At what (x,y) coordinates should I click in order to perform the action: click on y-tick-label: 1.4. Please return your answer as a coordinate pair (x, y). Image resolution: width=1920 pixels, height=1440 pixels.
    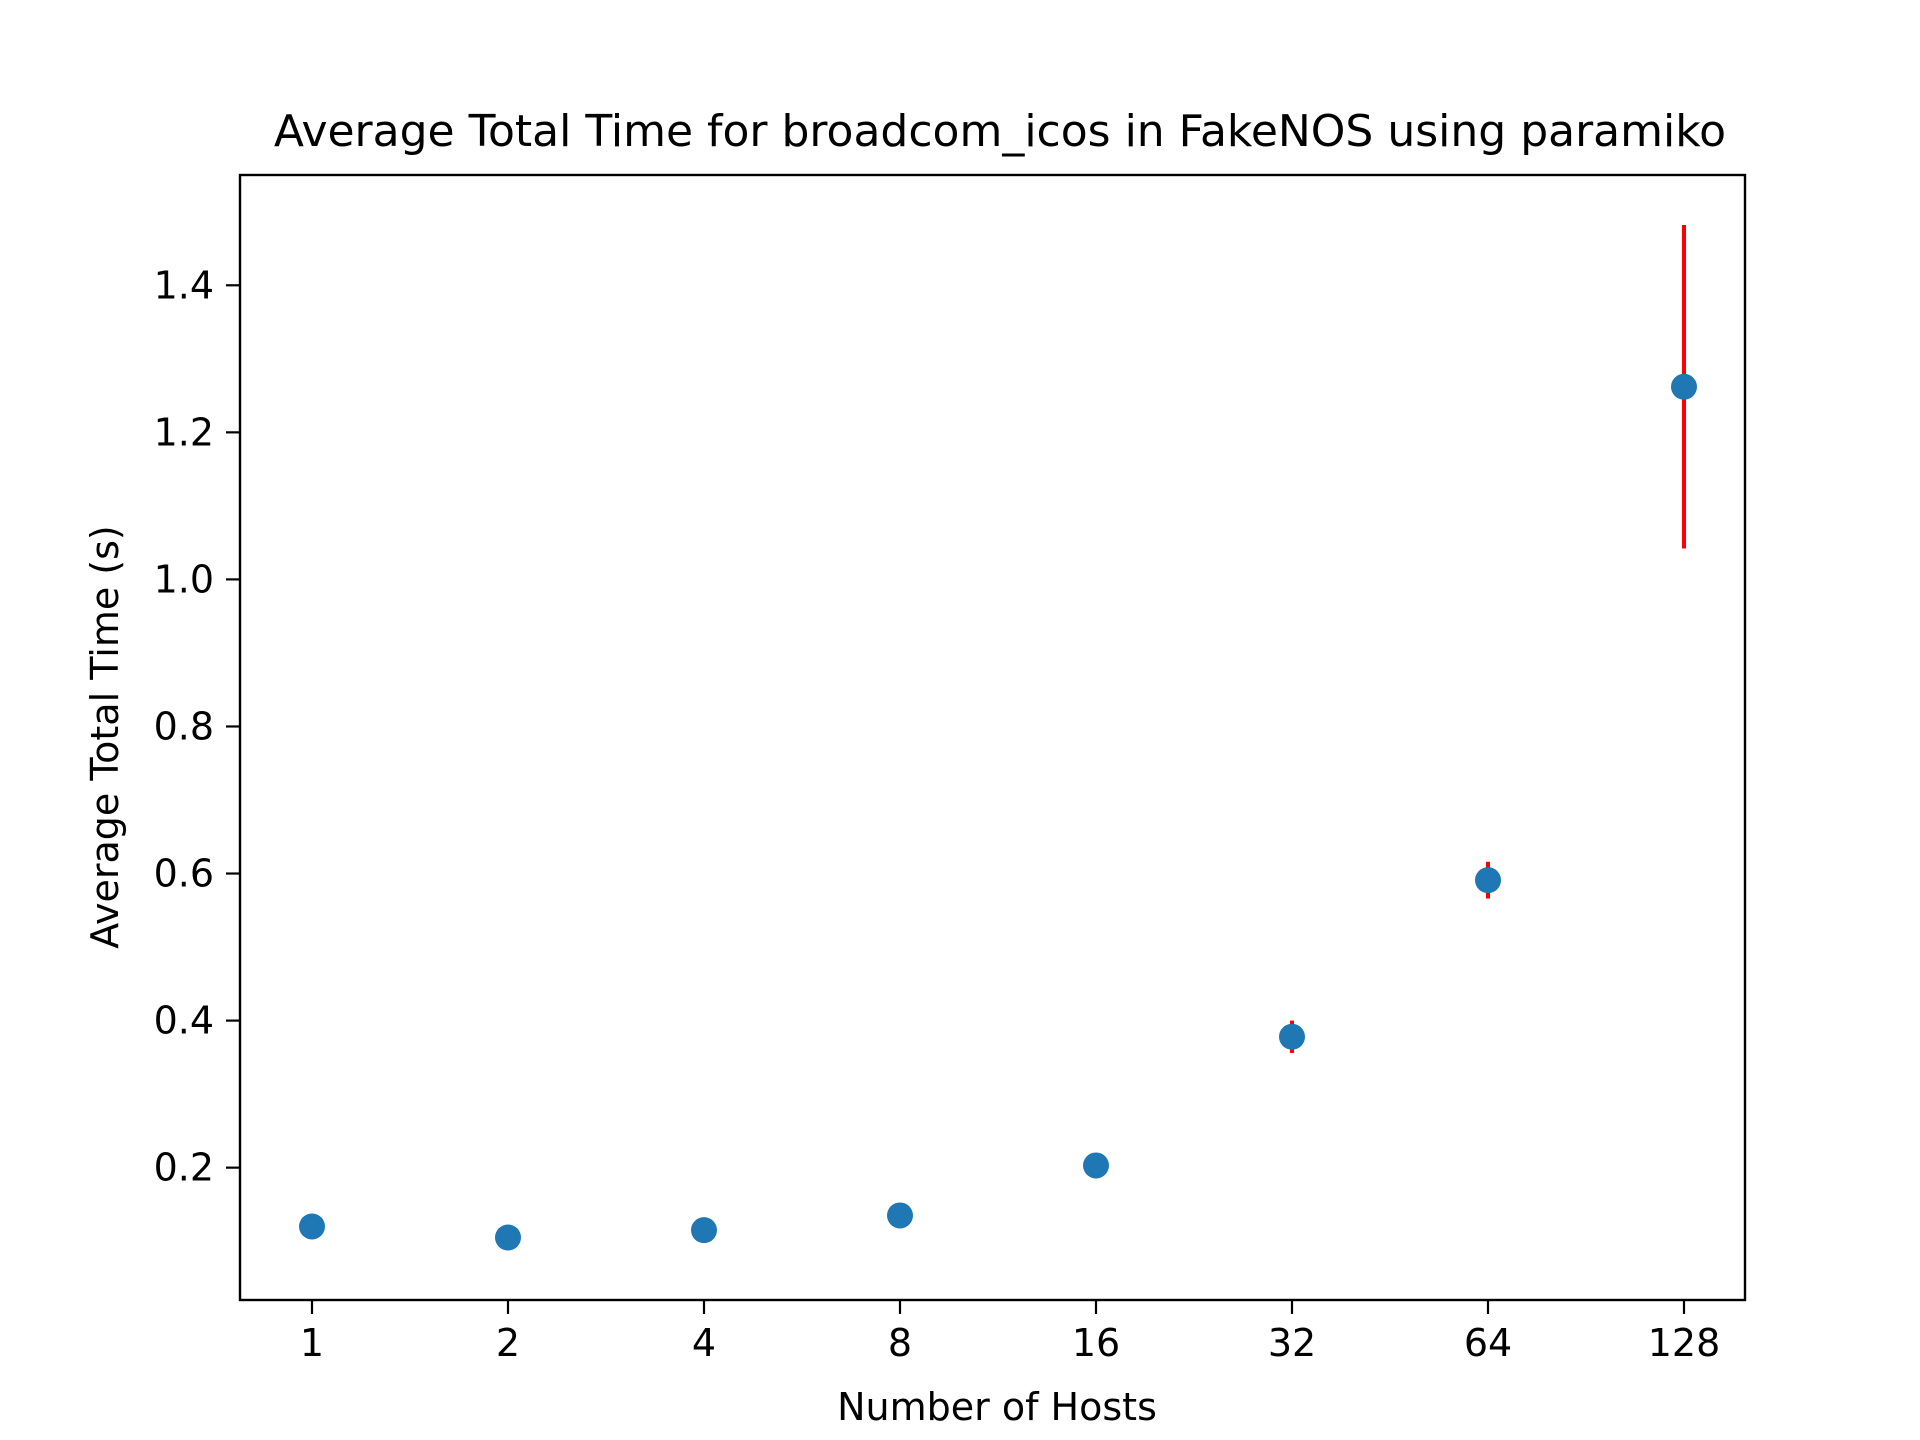
    Looking at the image, I should click on (184, 285).